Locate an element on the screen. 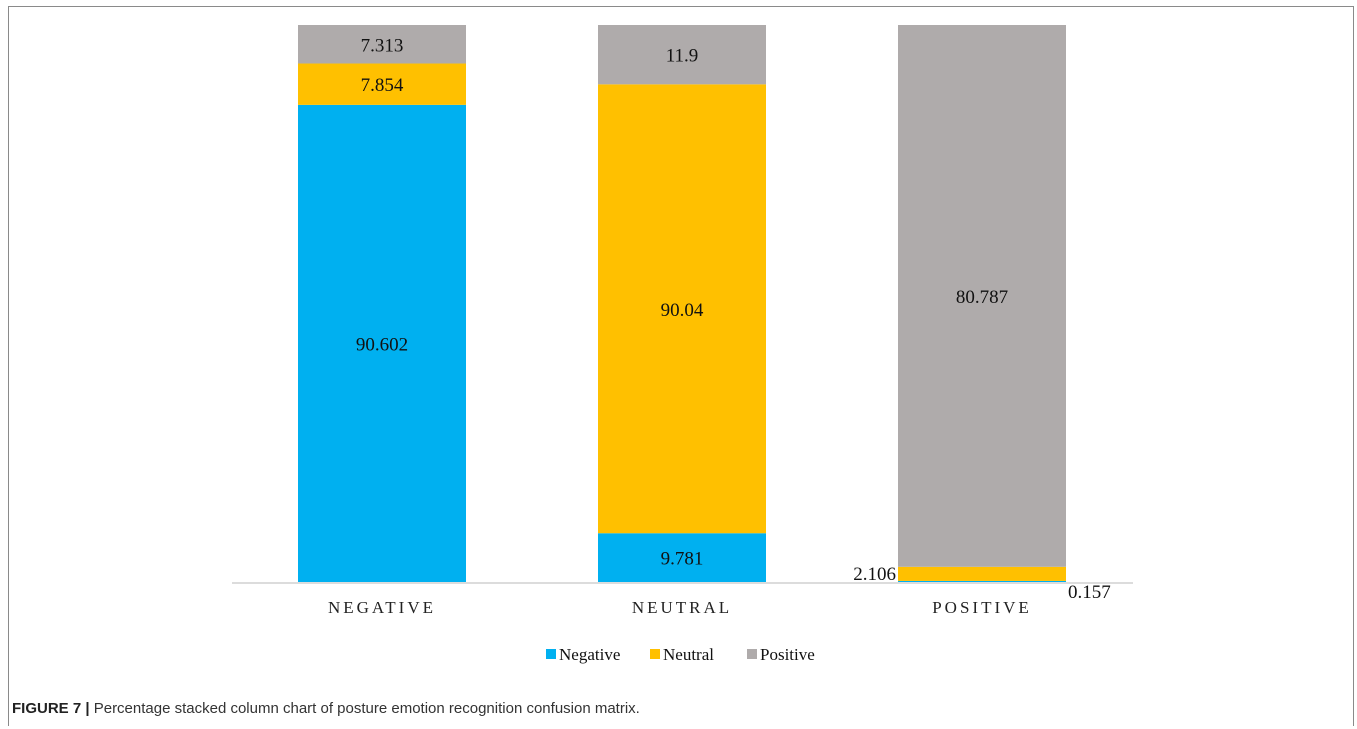 Image resolution: width=1357 pixels, height=729 pixels. legend-swatch-negative is located at coordinates (551, 654).